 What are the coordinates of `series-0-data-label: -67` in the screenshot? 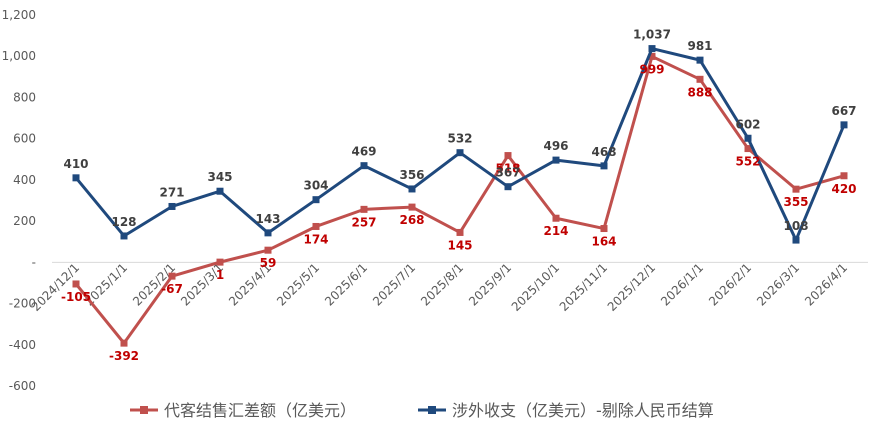 It's located at (172, 289).